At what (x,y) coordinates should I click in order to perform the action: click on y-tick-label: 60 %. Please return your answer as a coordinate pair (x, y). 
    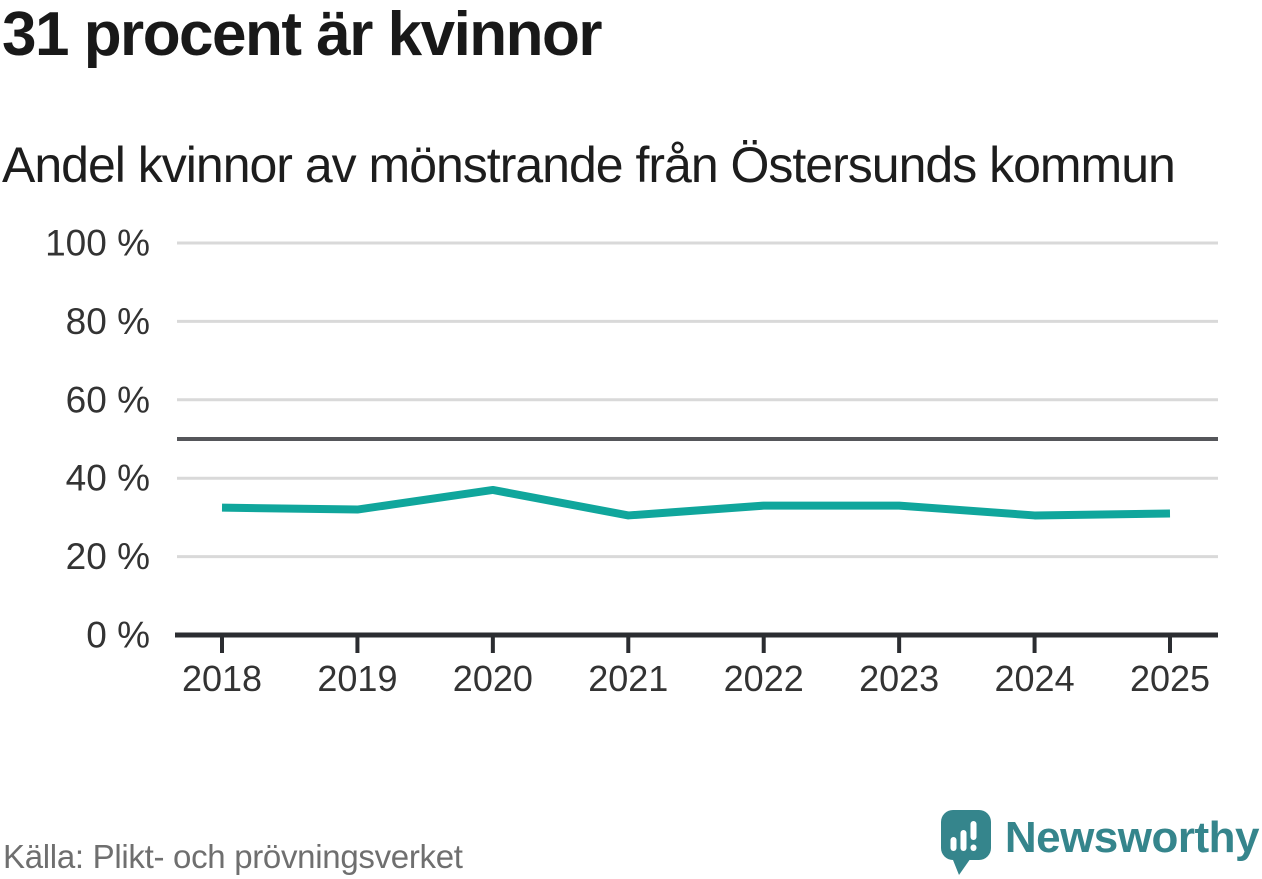
    Looking at the image, I should click on (108, 399).